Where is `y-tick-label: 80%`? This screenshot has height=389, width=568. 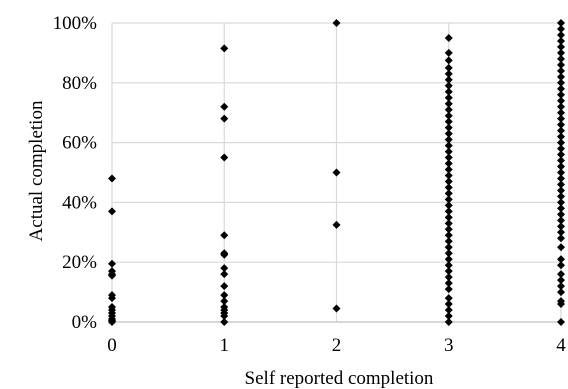
y-tick-label: 80% is located at coordinates (79, 83).